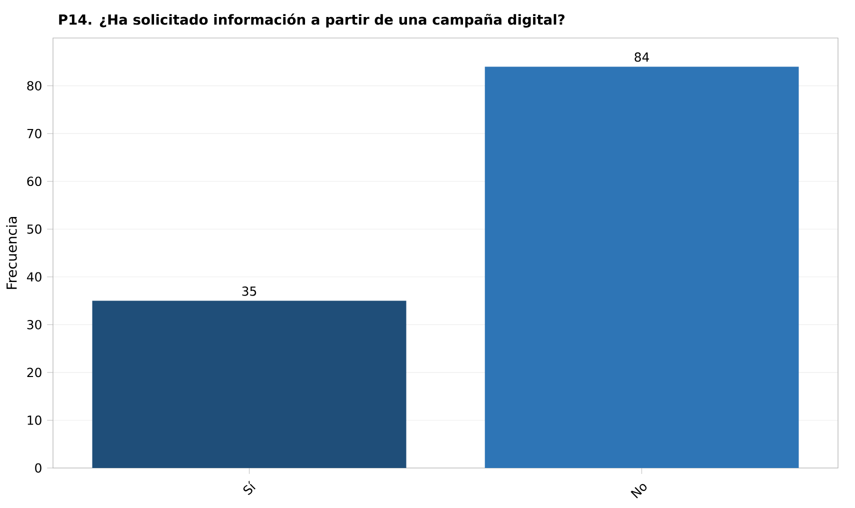 The image size is (855, 508). What do you see at coordinates (34, 133) in the screenshot?
I see `y-tick-label: 70` at bounding box center [34, 133].